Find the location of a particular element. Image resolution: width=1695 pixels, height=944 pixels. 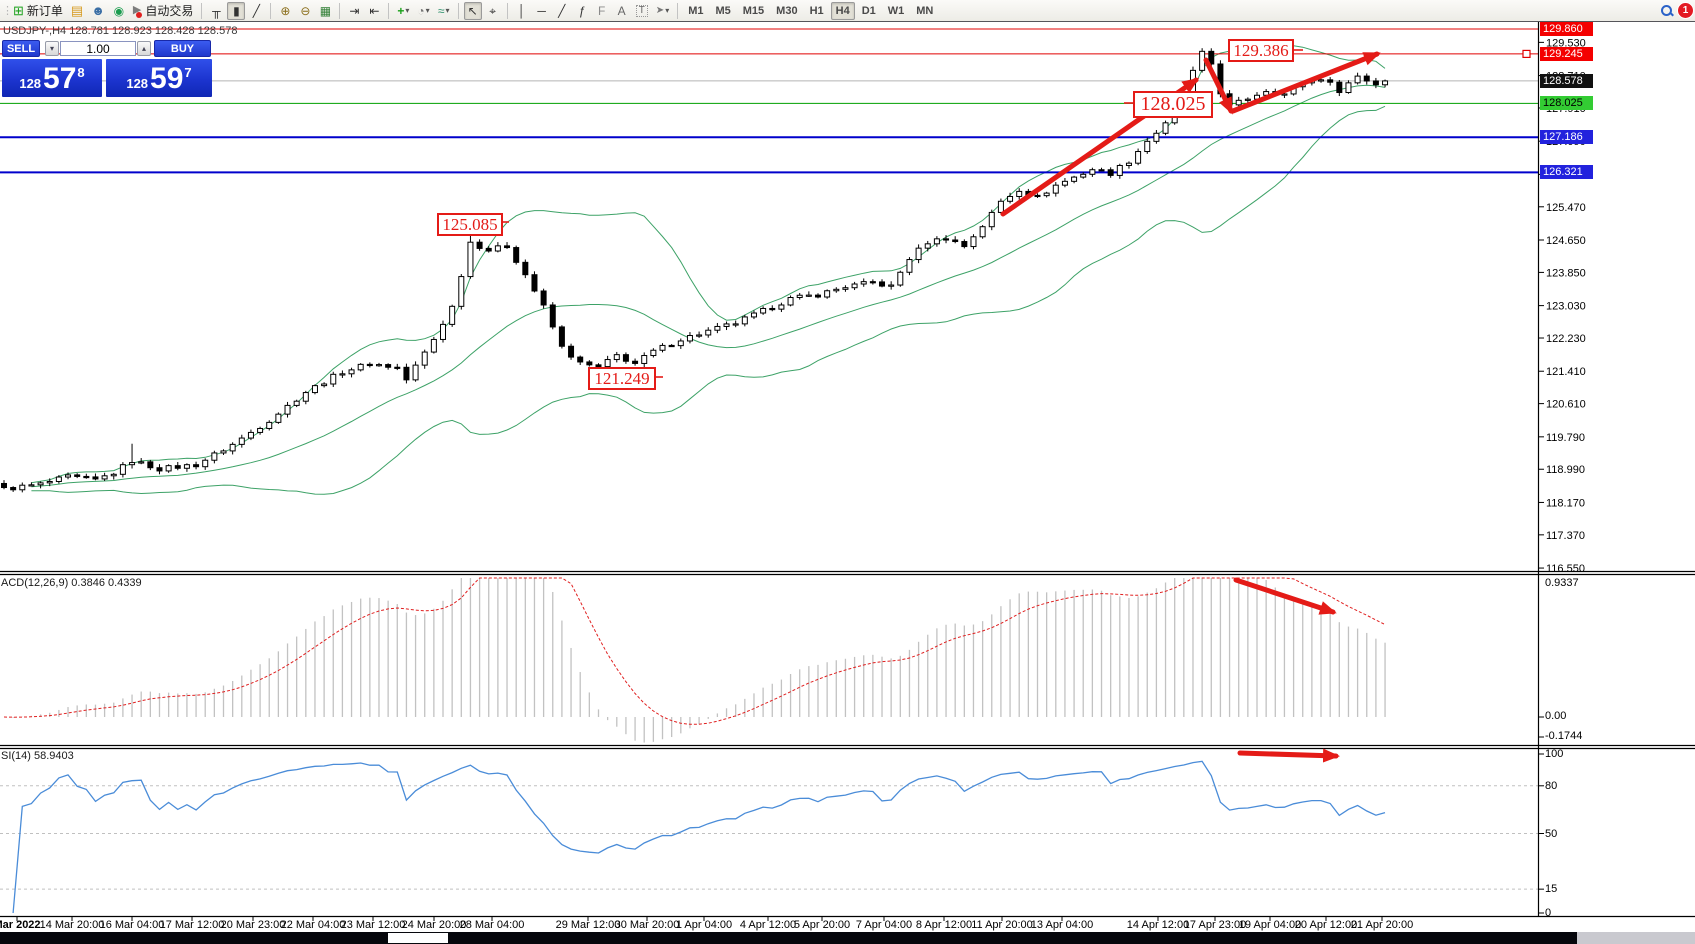

toolbar-grip: ⋮ is located at coordinates (7, 11).